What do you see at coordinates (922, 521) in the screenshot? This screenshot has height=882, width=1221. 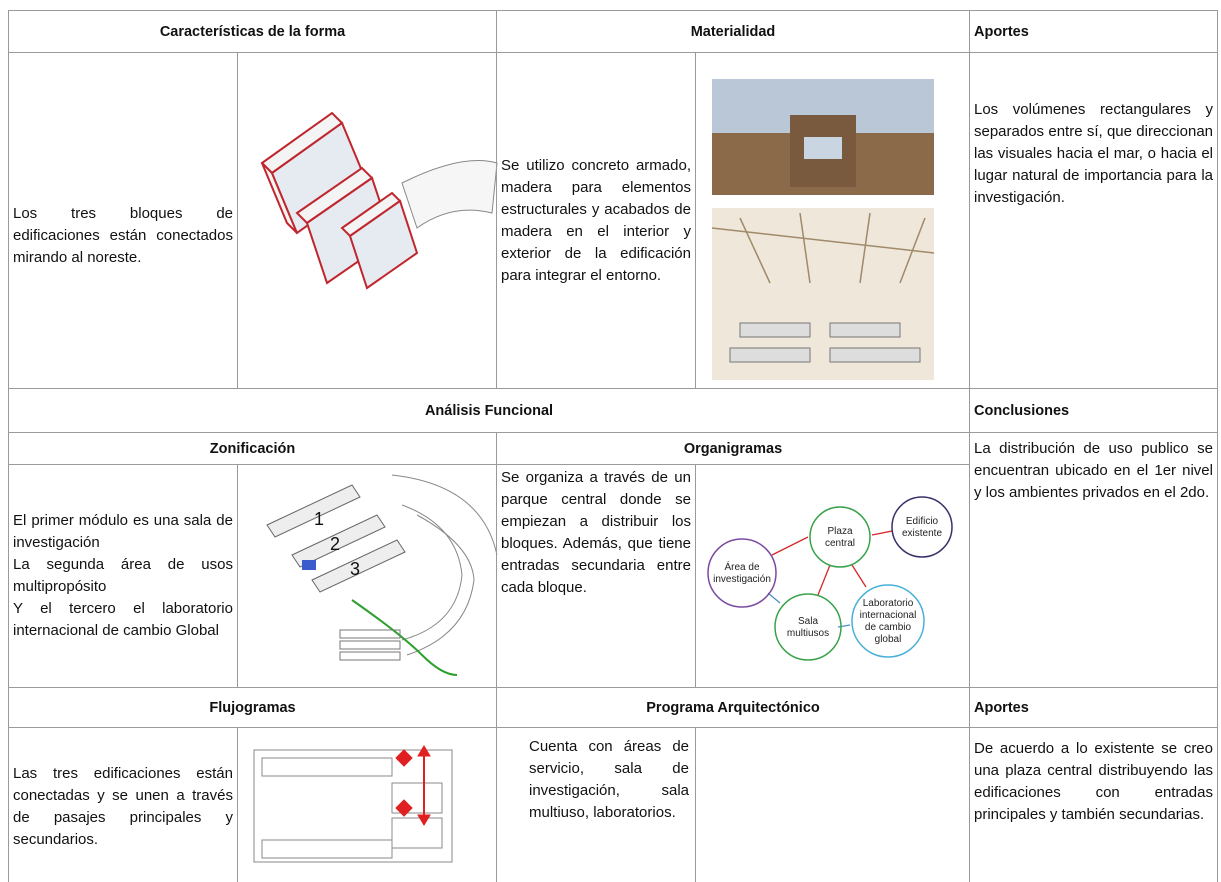 I see `node-label: Edificio` at bounding box center [922, 521].